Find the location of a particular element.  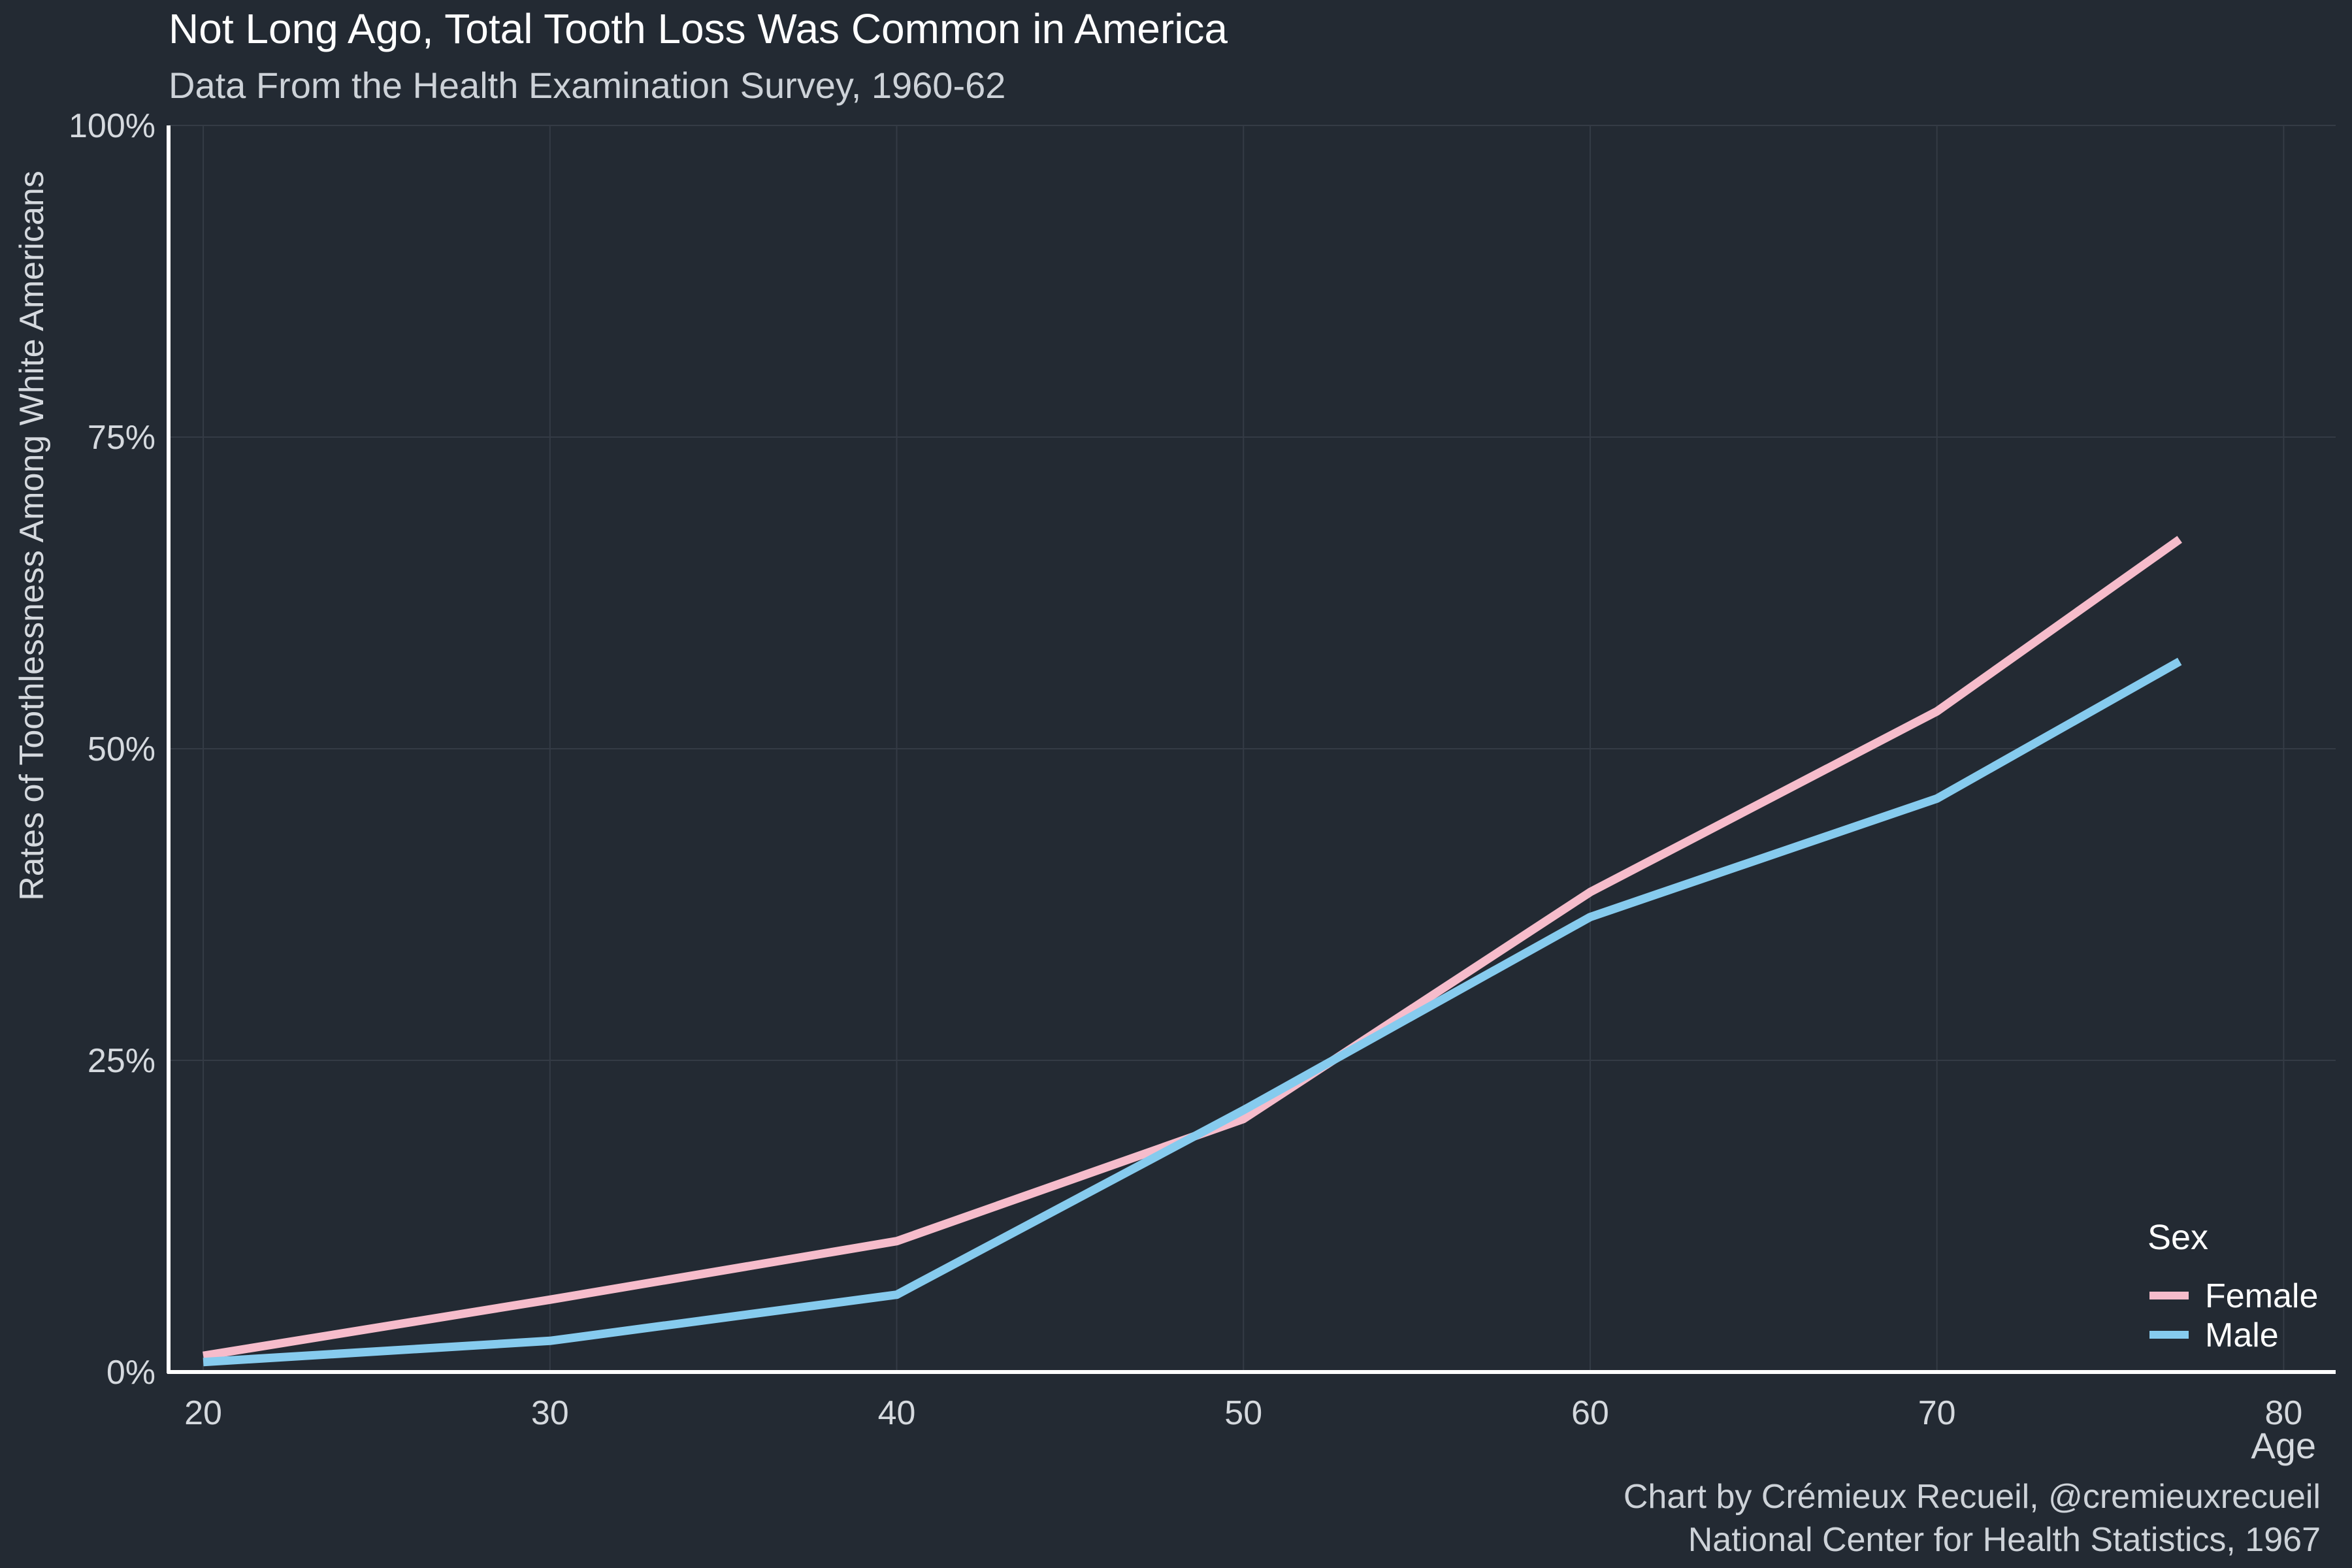

y-tick-label: 50% is located at coordinates (121, 749).